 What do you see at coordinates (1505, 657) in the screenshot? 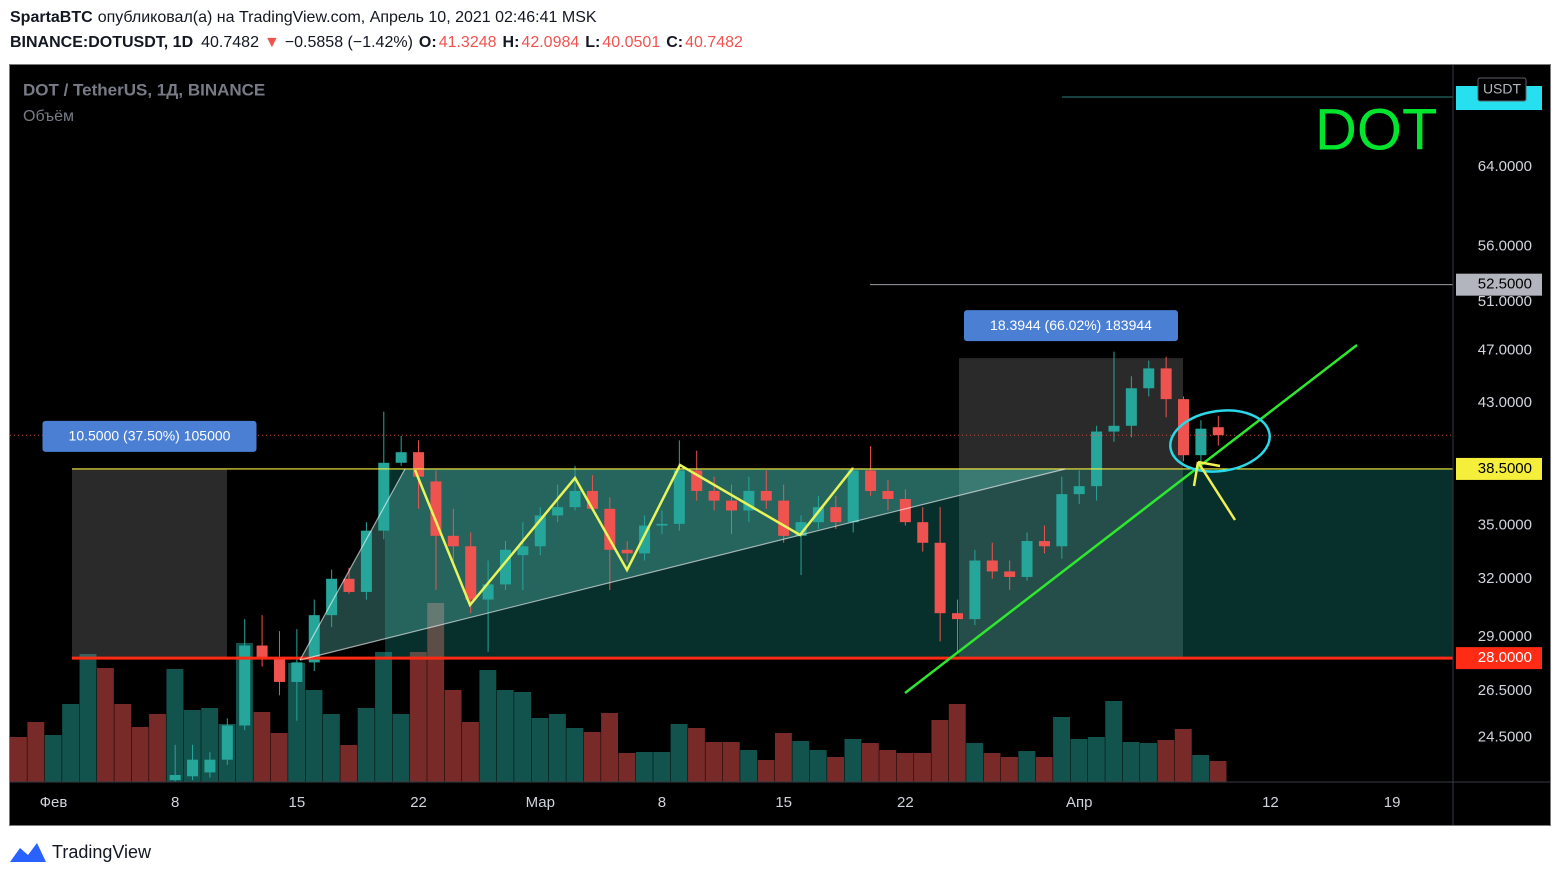
I see `level-label: 28.0000` at bounding box center [1505, 657].